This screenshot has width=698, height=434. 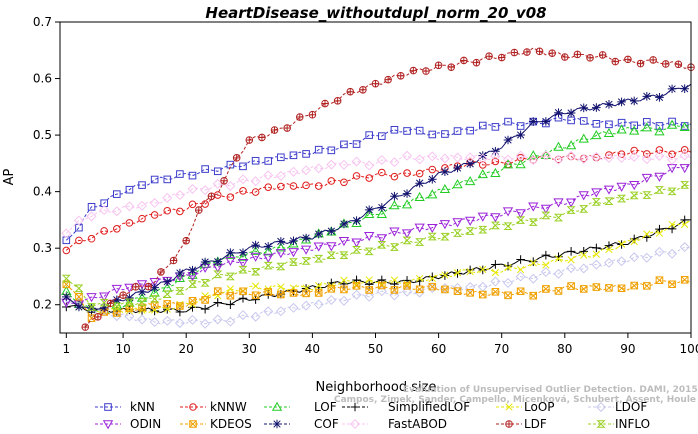 I want to click on legend-label: LDF, so click(x=535, y=424).